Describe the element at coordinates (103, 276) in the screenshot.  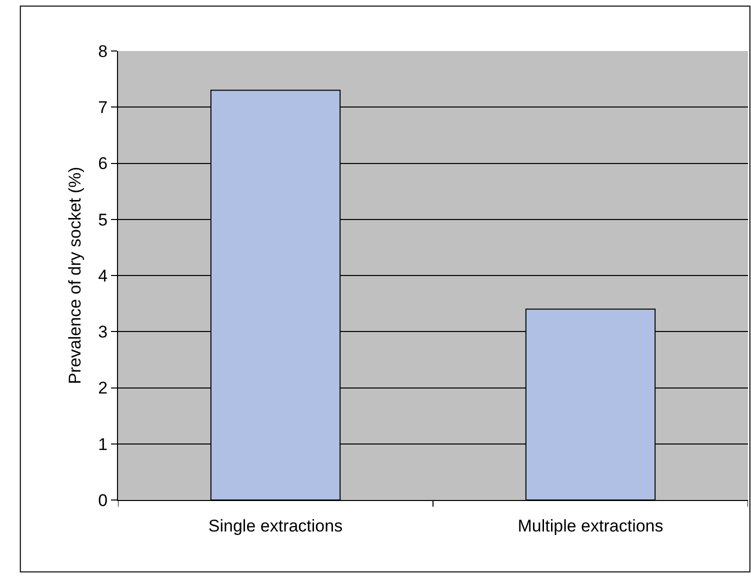
I see `y-tick-label: 4` at that location.